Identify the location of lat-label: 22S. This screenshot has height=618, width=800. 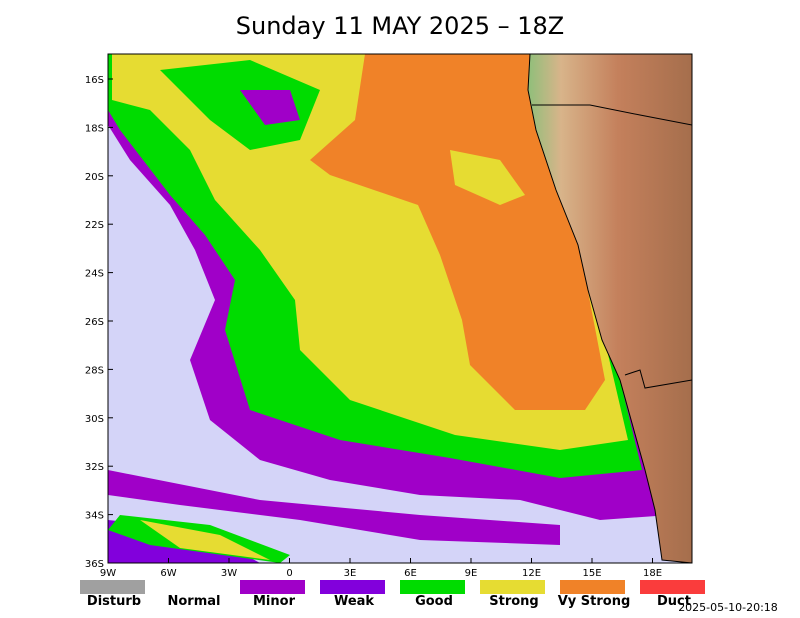
(94, 225).